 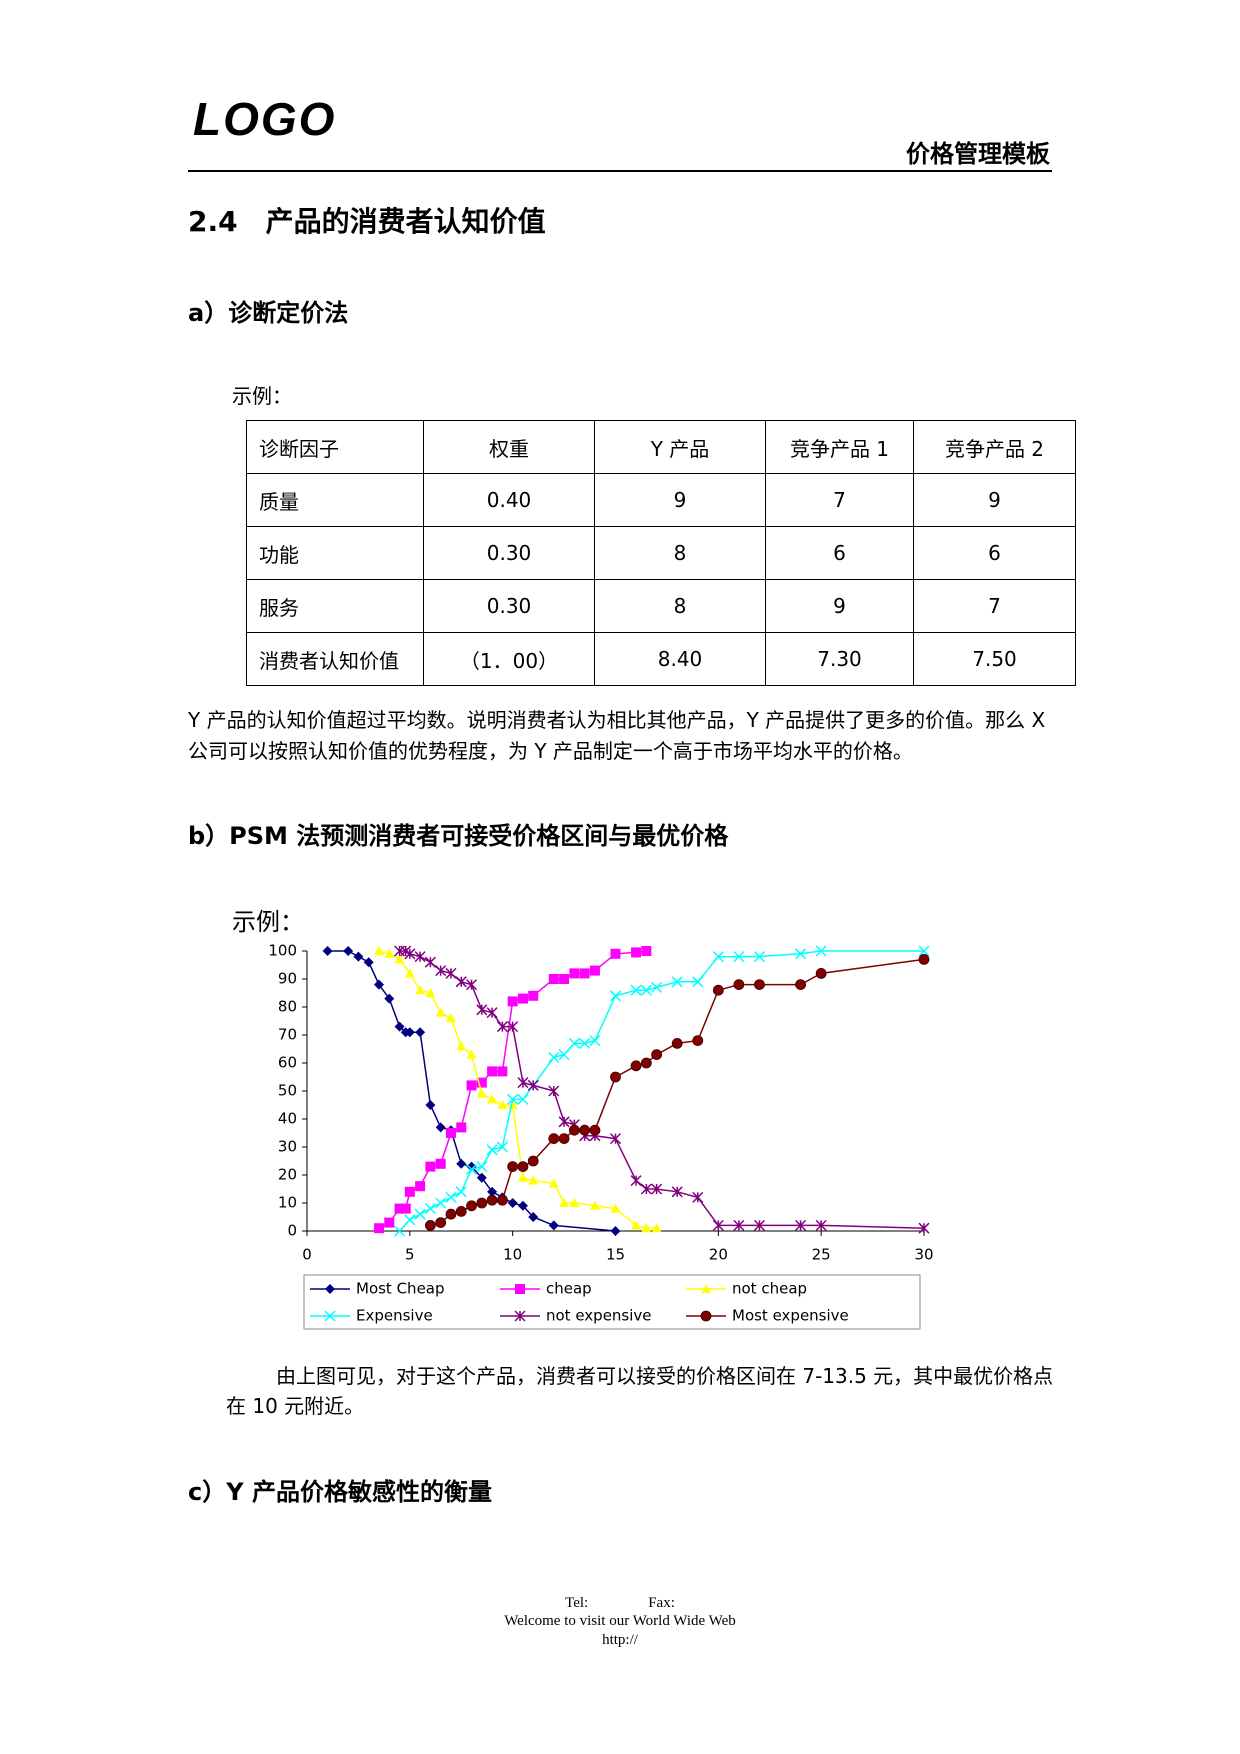 What do you see at coordinates (287, 1035) in the screenshot?
I see `y-tick-label: 70` at bounding box center [287, 1035].